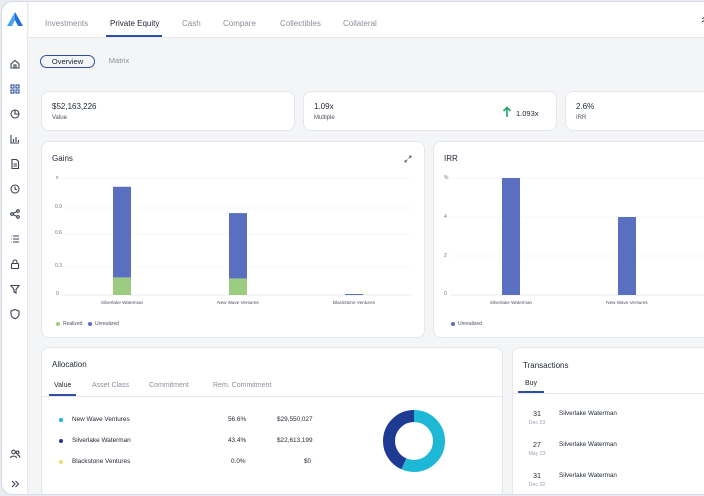 This screenshot has width=704, height=496. What do you see at coordinates (69, 364) in the screenshot?
I see `allocation-title: Allocation` at bounding box center [69, 364].